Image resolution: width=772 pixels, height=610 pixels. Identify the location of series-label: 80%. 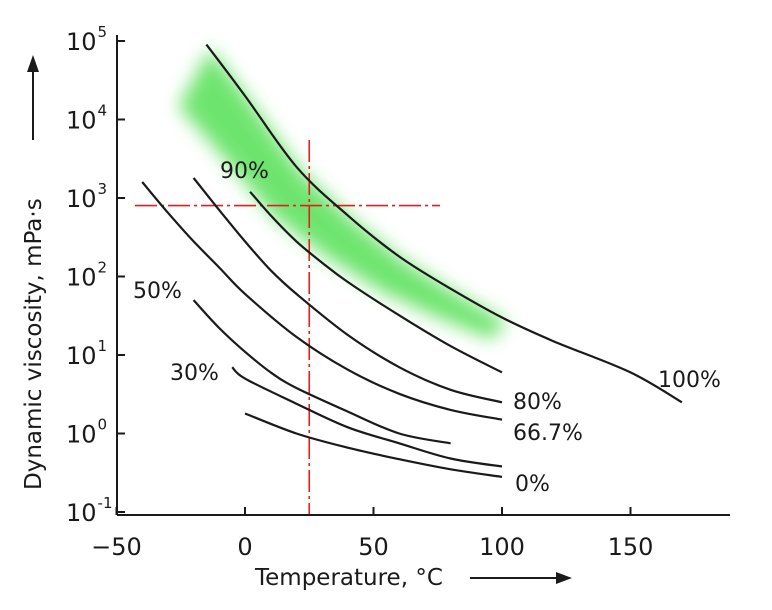
(537, 402).